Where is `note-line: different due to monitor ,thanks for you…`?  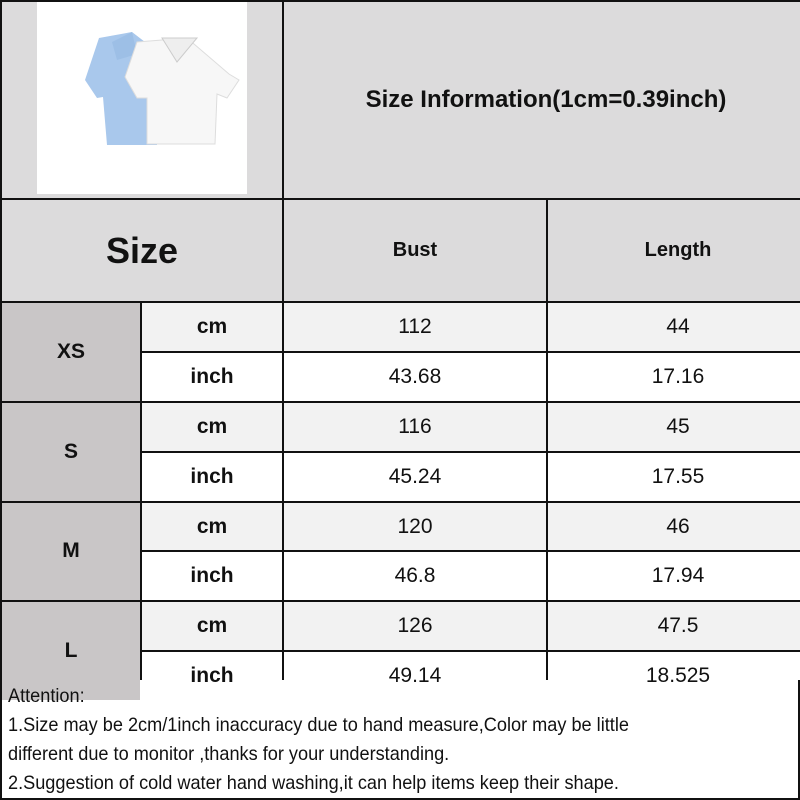 note-line: different due to monitor ,thanks for you… is located at coordinates (229, 754).